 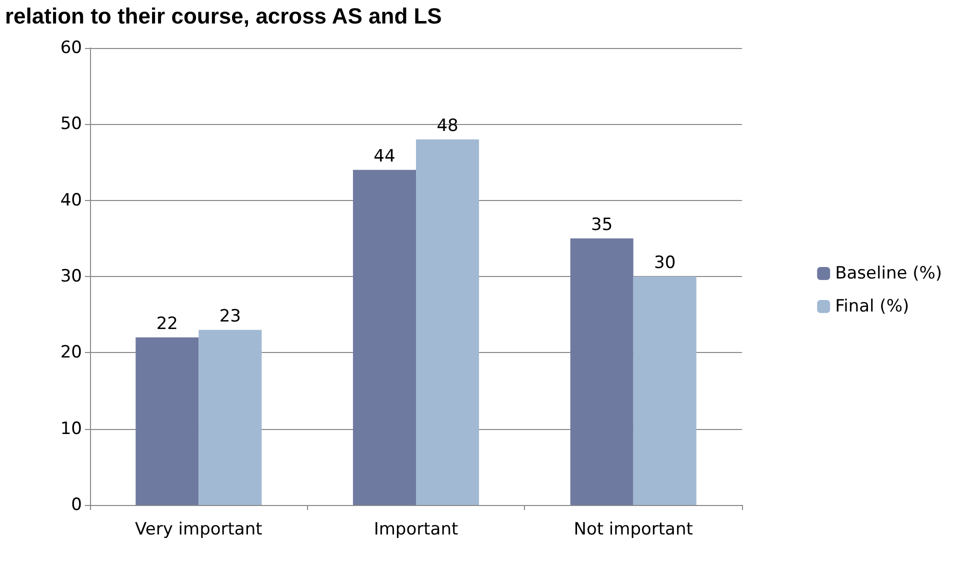 What do you see at coordinates (602, 224) in the screenshot?
I see `data-label: 35` at bounding box center [602, 224].